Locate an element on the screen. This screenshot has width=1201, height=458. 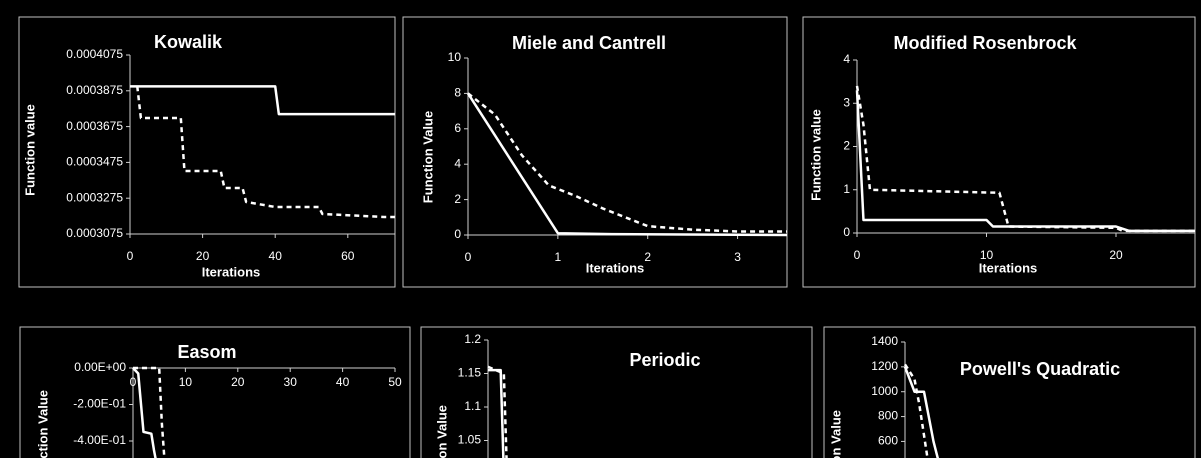
chart-title: Kowalik is located at coordinates (188, 42).